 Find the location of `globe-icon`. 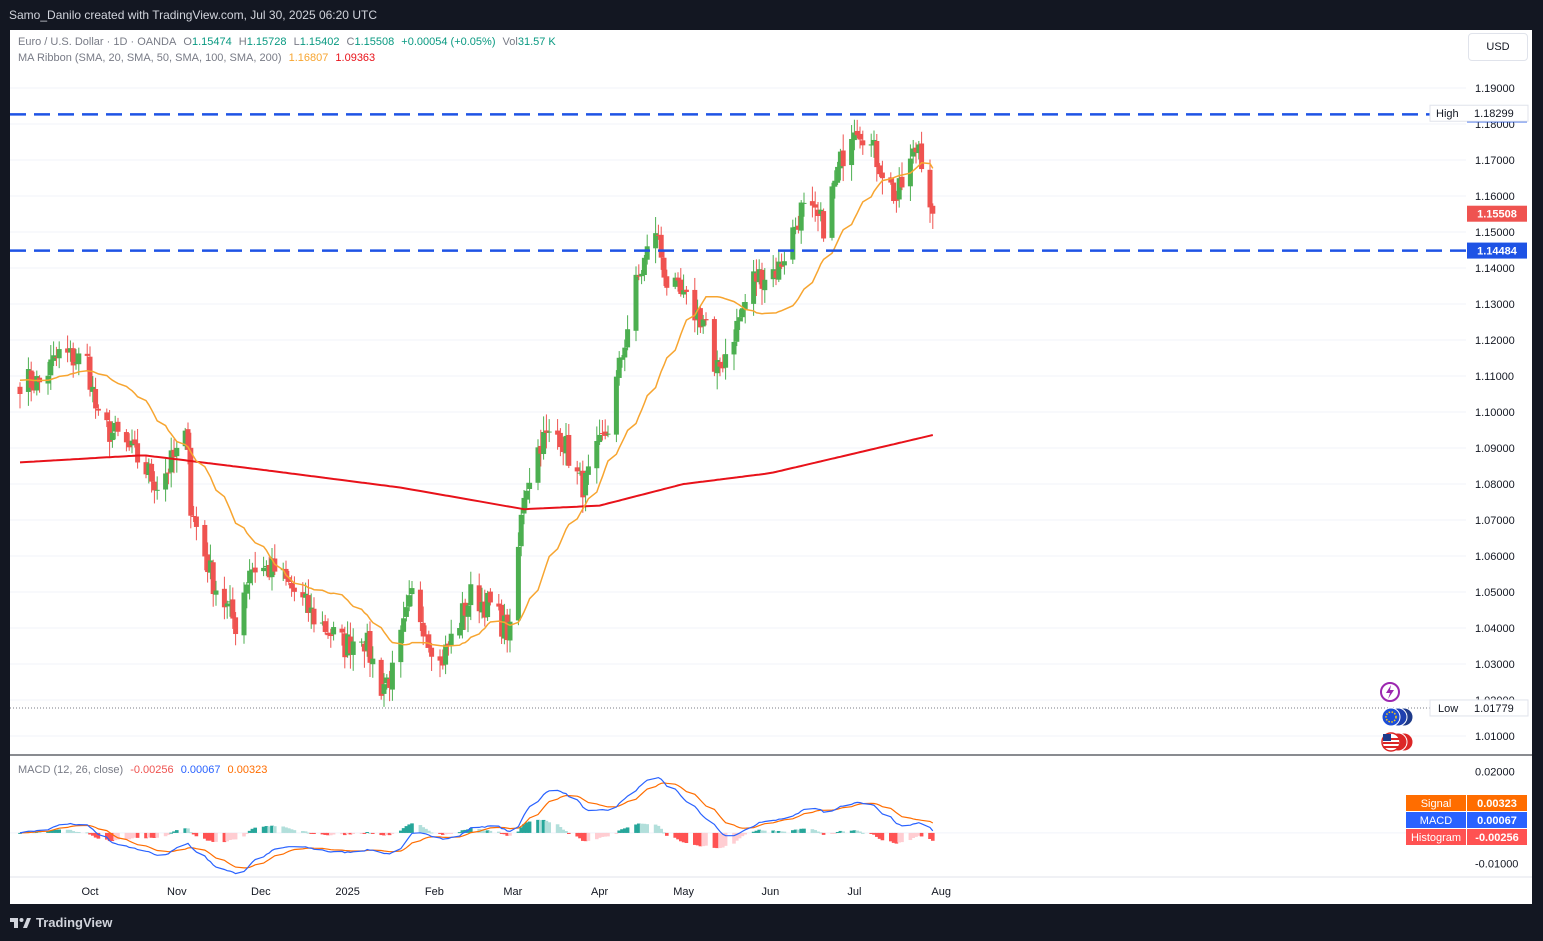

globe-icon is located at coordinates (1396, 717).